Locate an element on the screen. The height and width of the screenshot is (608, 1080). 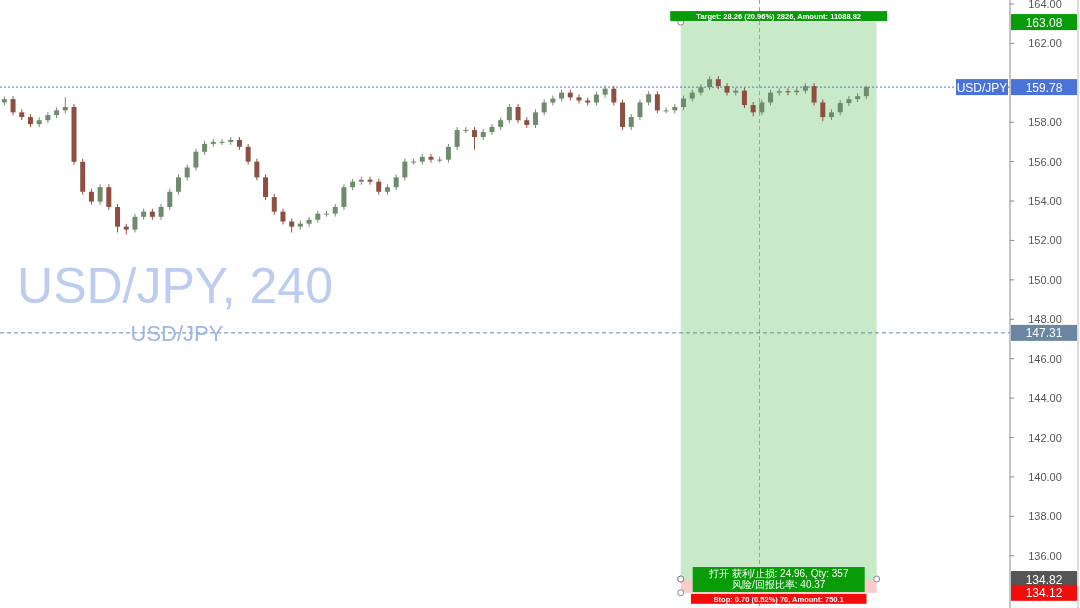
y-tick-label: 144.00 is located at coordinates (1045, 398).